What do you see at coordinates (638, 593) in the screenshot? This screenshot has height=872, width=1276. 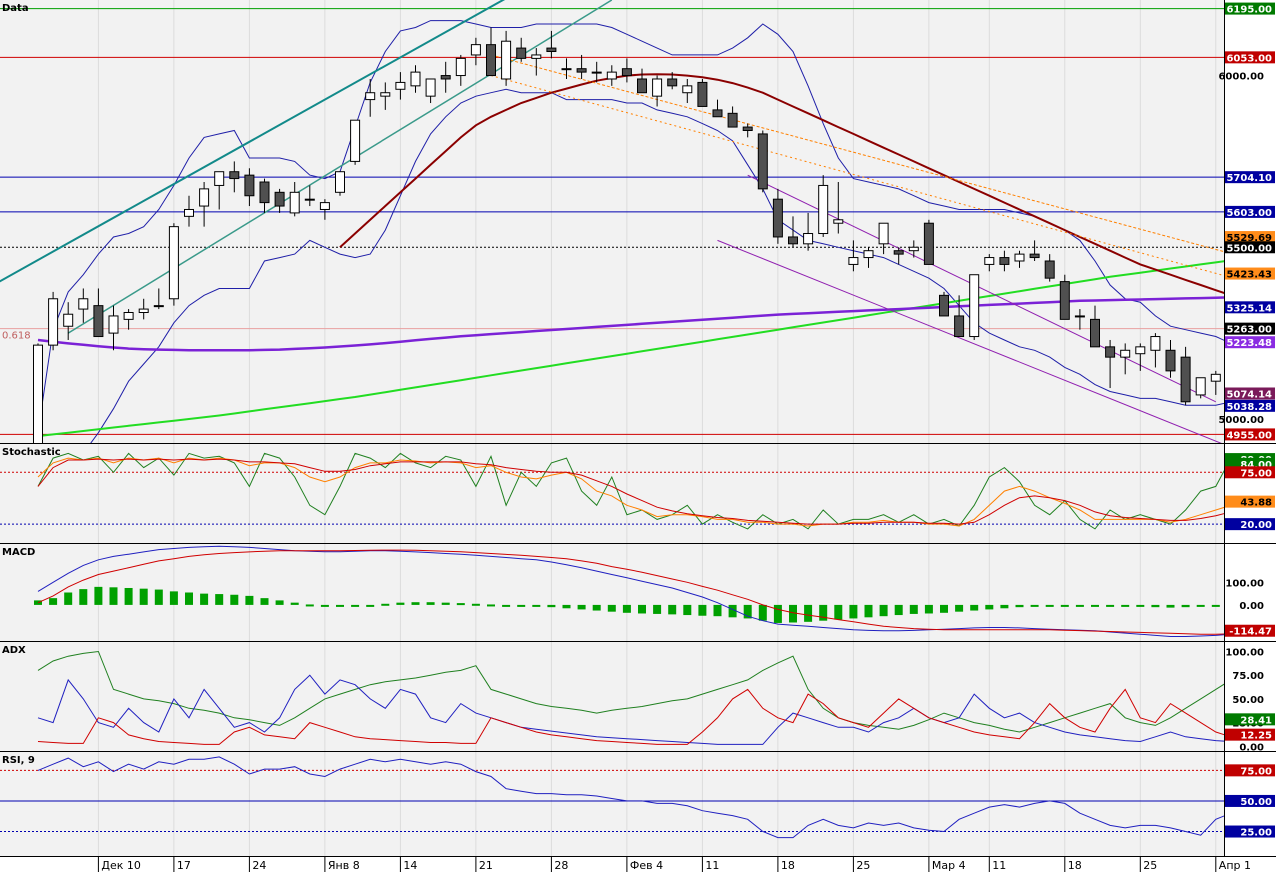 I see `pane-macd: MACD 100.00 0.00 -114.47` at bounding box center [638, 593].